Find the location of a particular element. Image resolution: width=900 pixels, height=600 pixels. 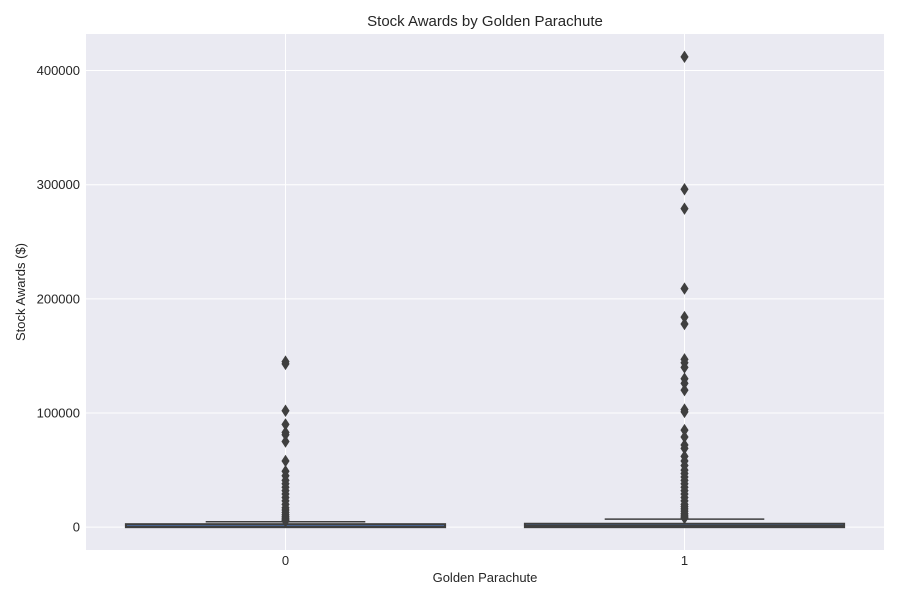

y-tick-label: 400000 is located at coordinates (58, 70).